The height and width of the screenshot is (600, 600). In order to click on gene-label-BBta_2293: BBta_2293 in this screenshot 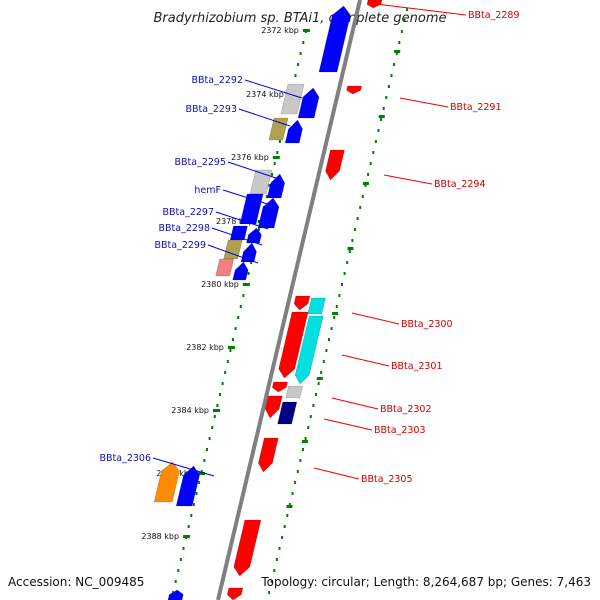, I will do `click(211, 109)`.